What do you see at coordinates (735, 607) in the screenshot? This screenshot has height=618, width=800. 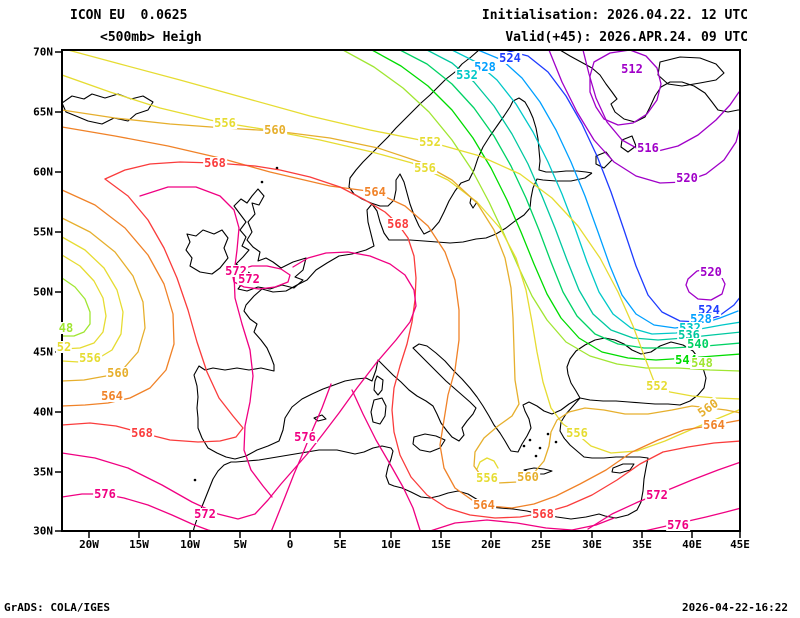 I see `creation-timestamp: 2026-04-22-16:22` at bounding box center [735, 607].